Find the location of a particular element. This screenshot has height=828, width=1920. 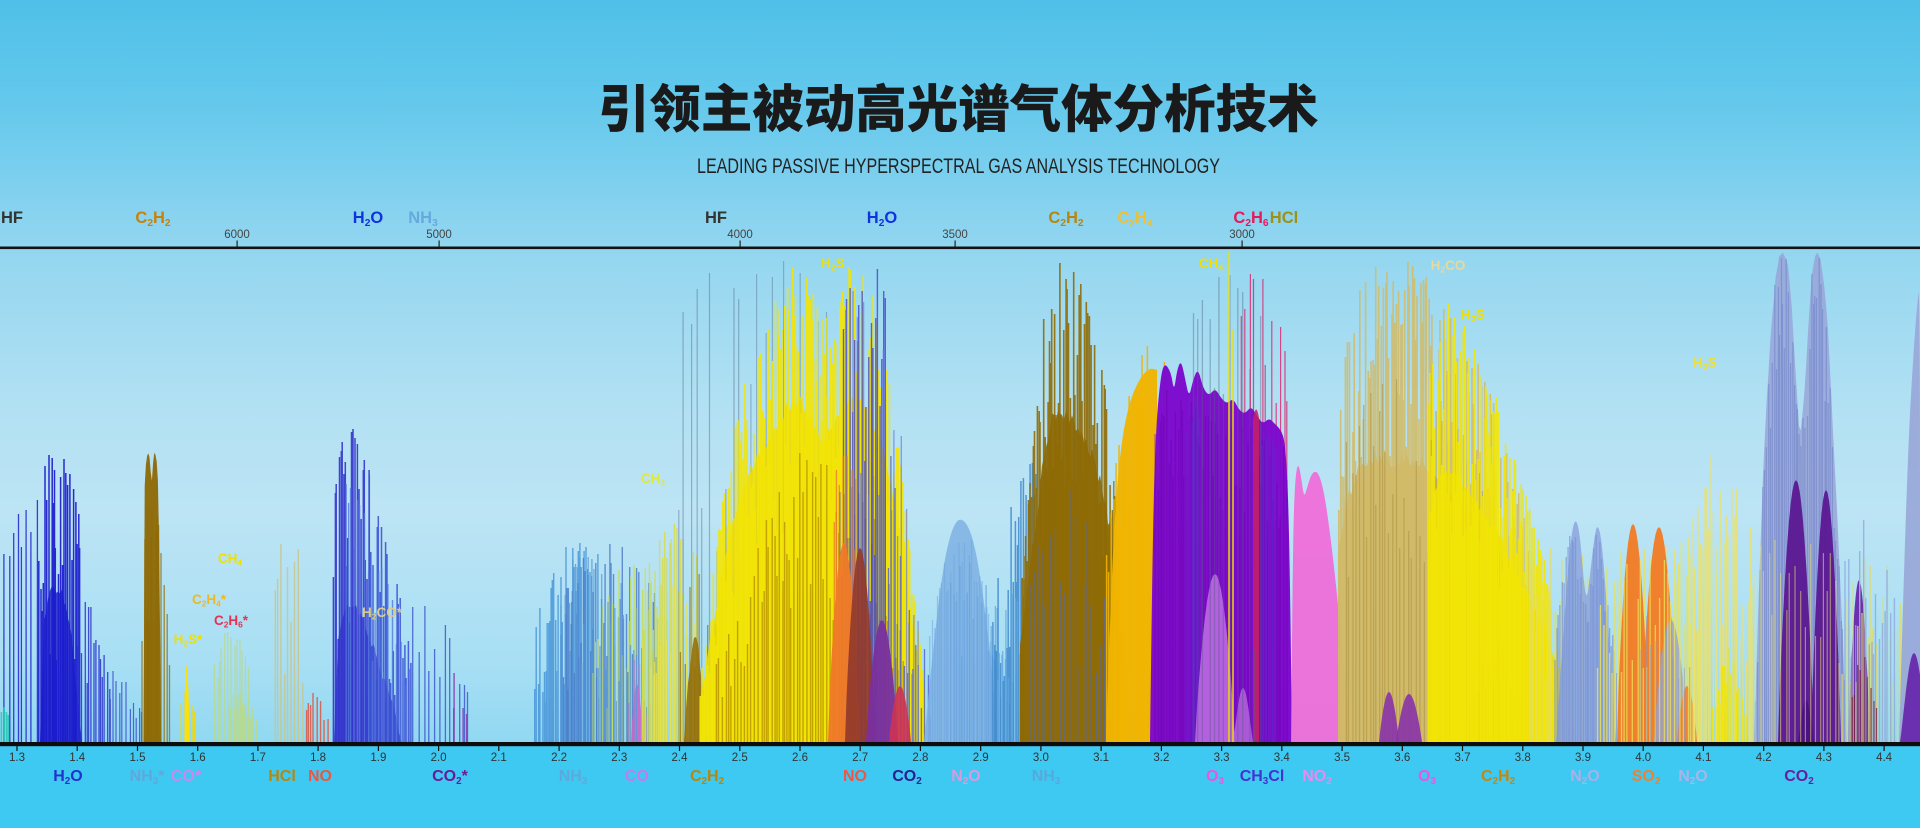

svg-text: 3.5 is located at coordinates (1342, 758).